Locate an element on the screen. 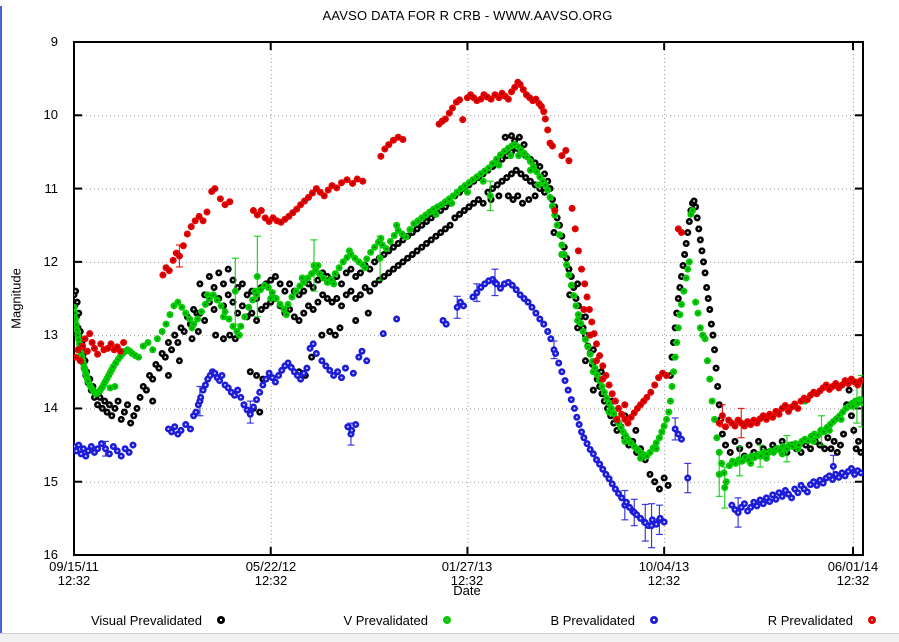 The height and width of the screenshot is (642, 899). x-tick-date: 09/15/11 is located at coordinates (74, 566).